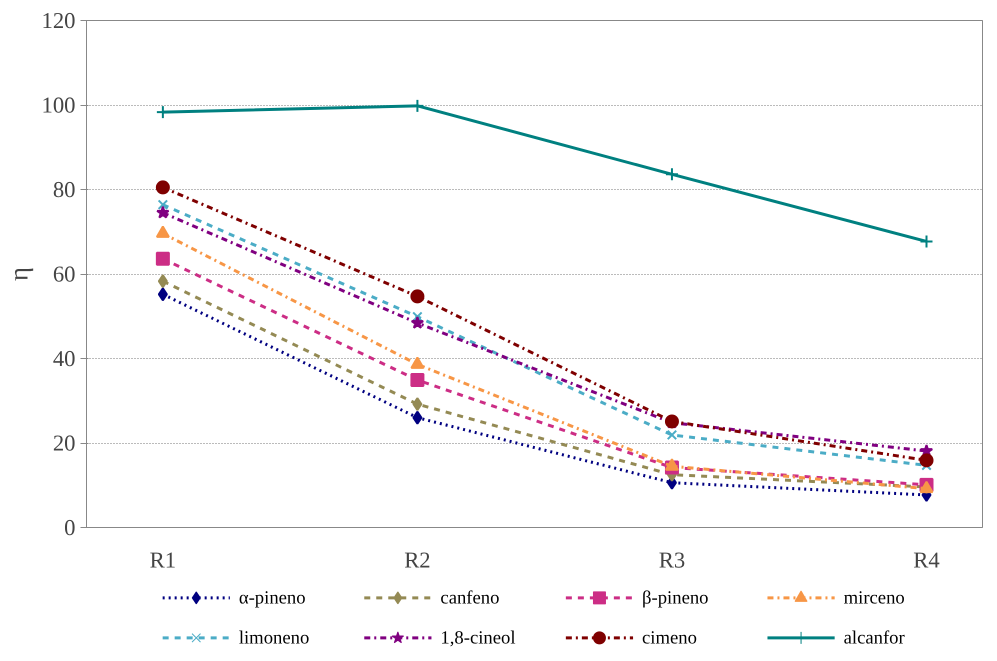 The image size is (997, 661). I want to click on y-tick-label: 100, so click(59, 105).